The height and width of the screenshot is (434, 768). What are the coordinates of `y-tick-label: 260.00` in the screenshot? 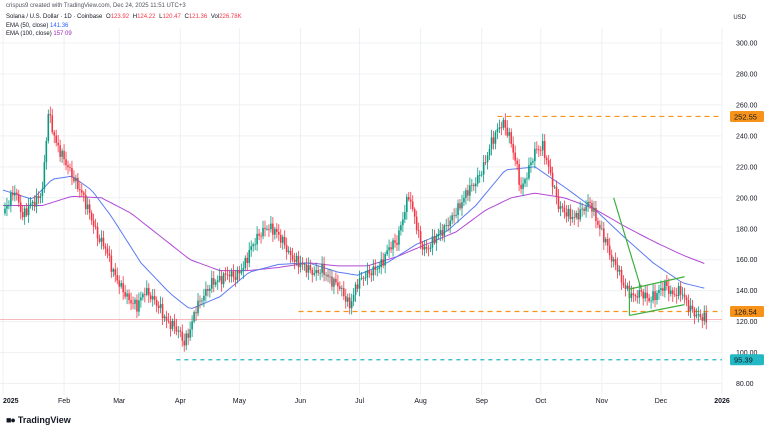 It's located at (747, 105).